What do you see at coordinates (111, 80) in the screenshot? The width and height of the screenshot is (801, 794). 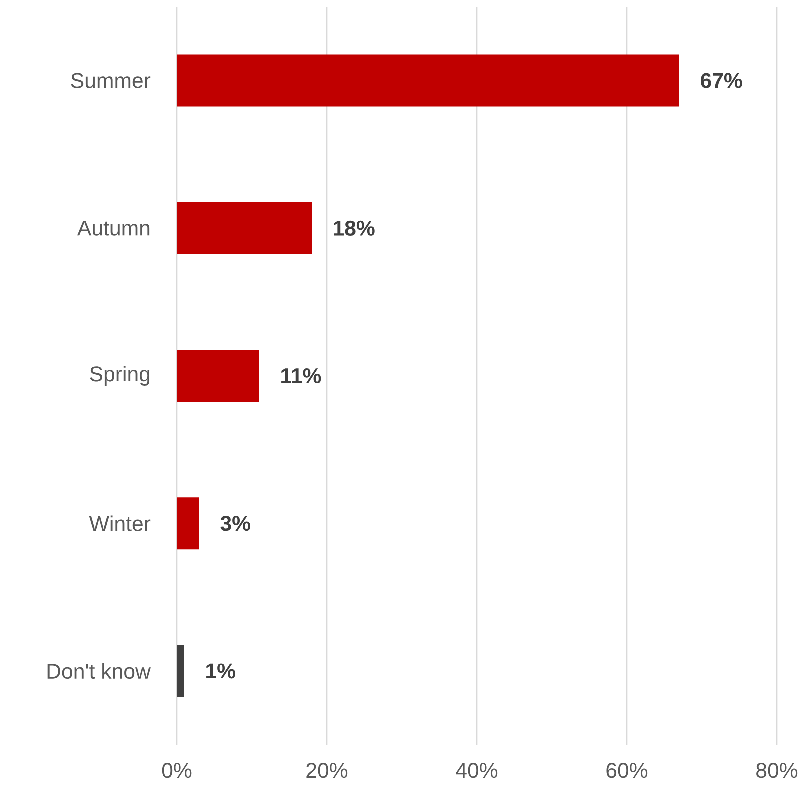 I see `y-tick-label: Summer` at bounding box center [111, 80].